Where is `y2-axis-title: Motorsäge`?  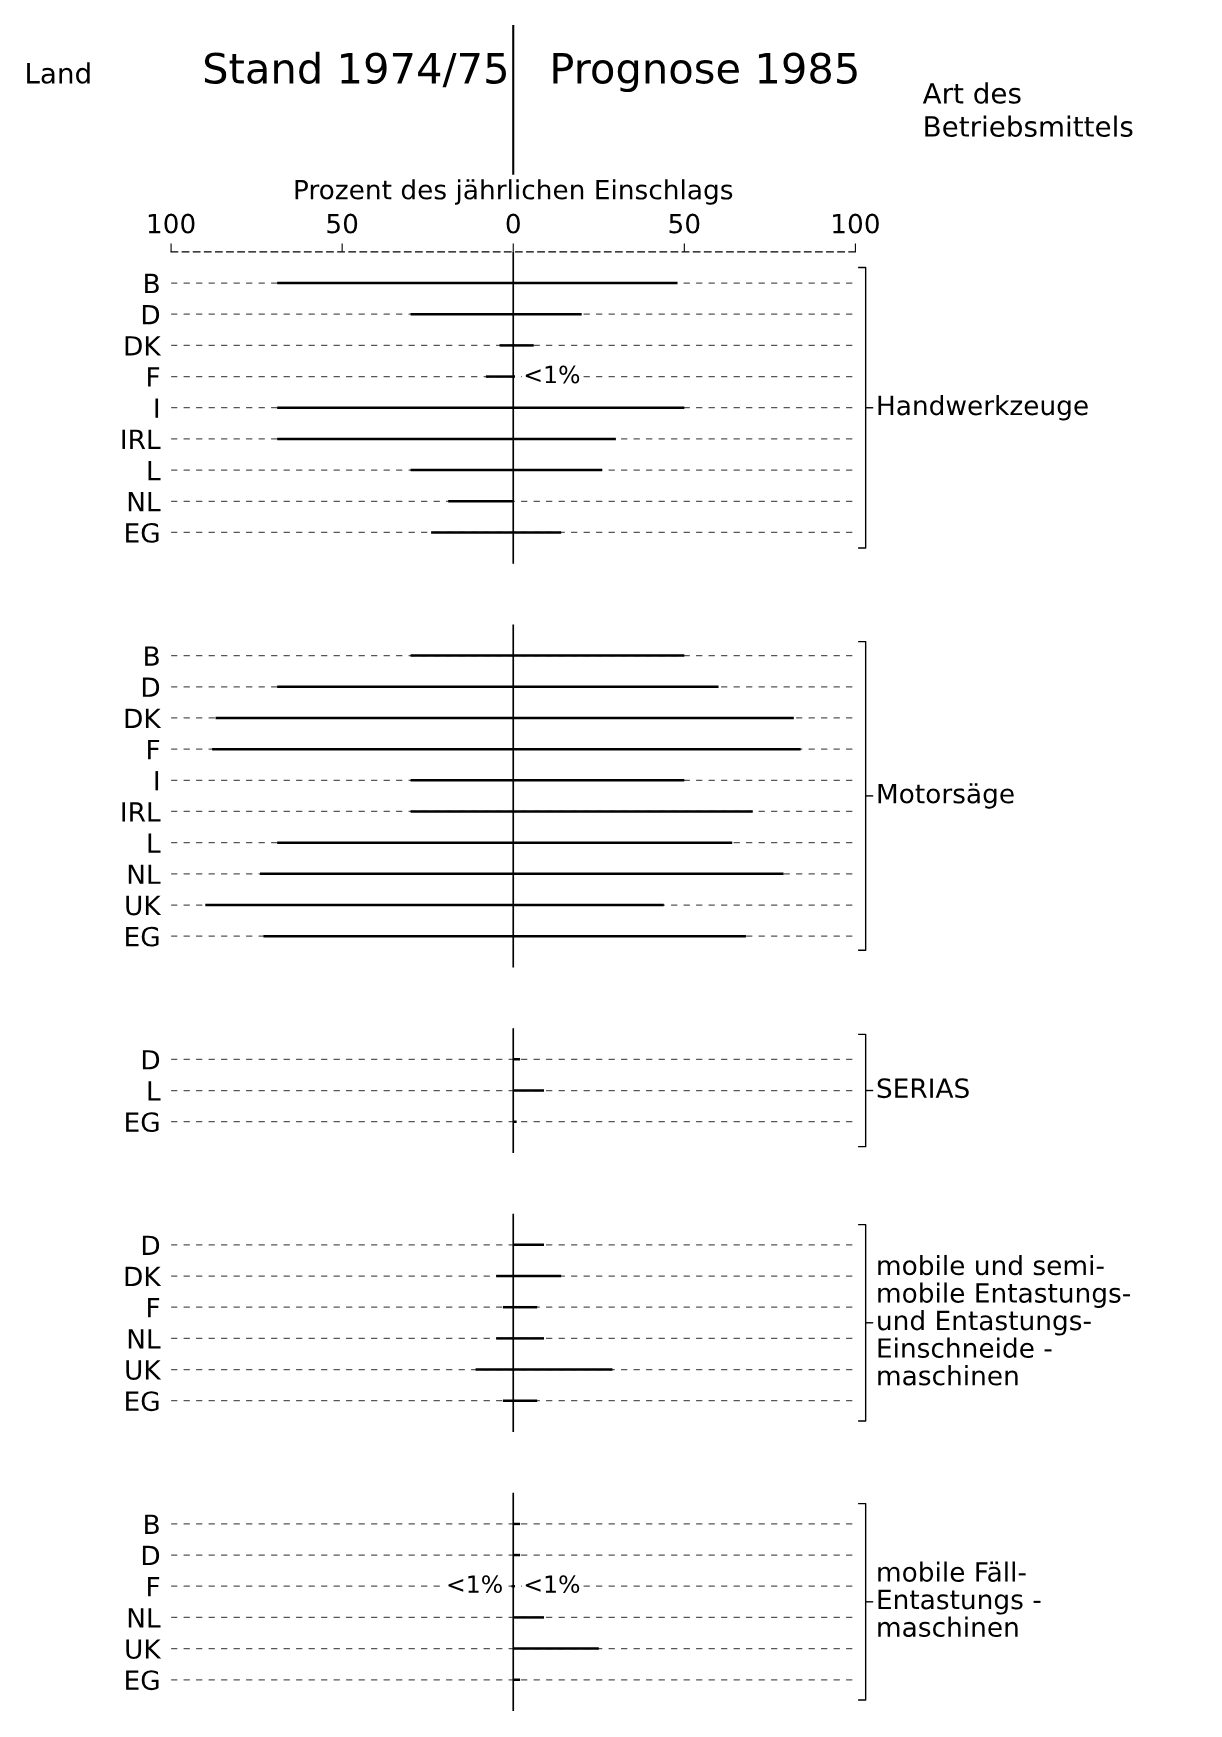
y2-axis-title: Motorsäge is located at coordinates (946, 796).